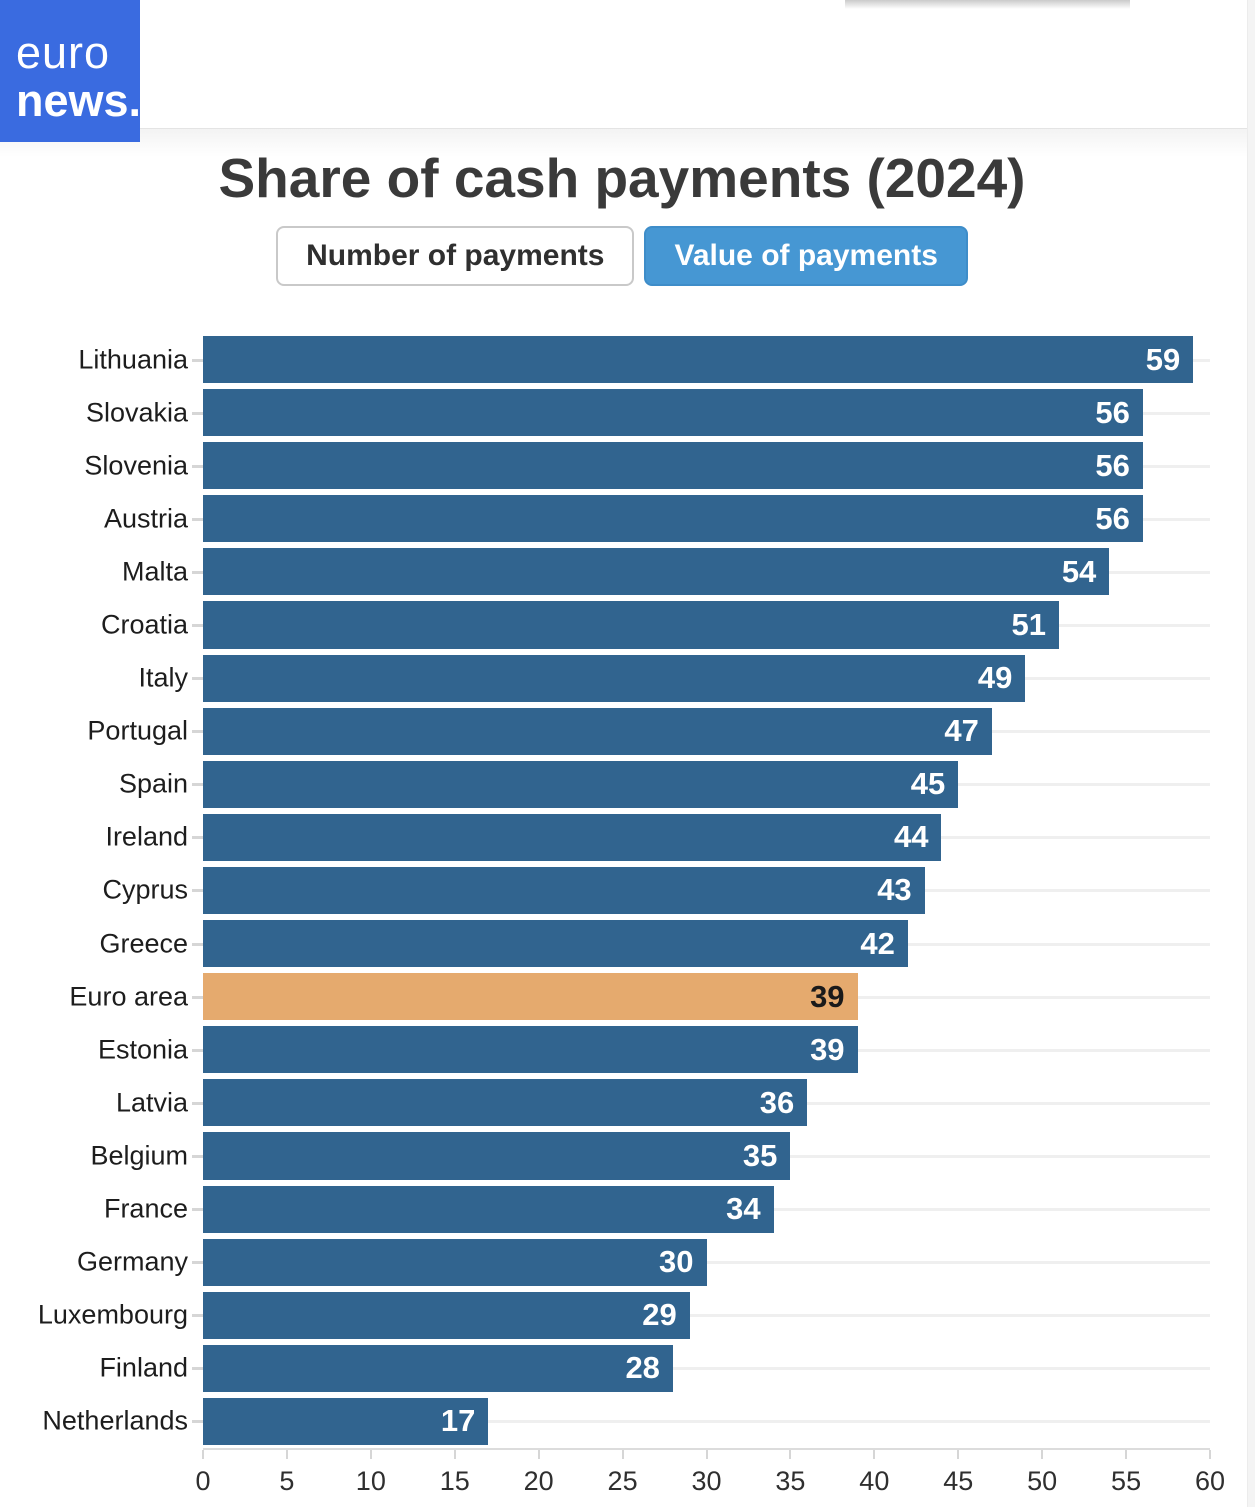 This screenshot has height=1508, width=1255. Describe the element at coordinates (790, 1481) in the screenshot. I see `x-axis-label: 35` at that location.